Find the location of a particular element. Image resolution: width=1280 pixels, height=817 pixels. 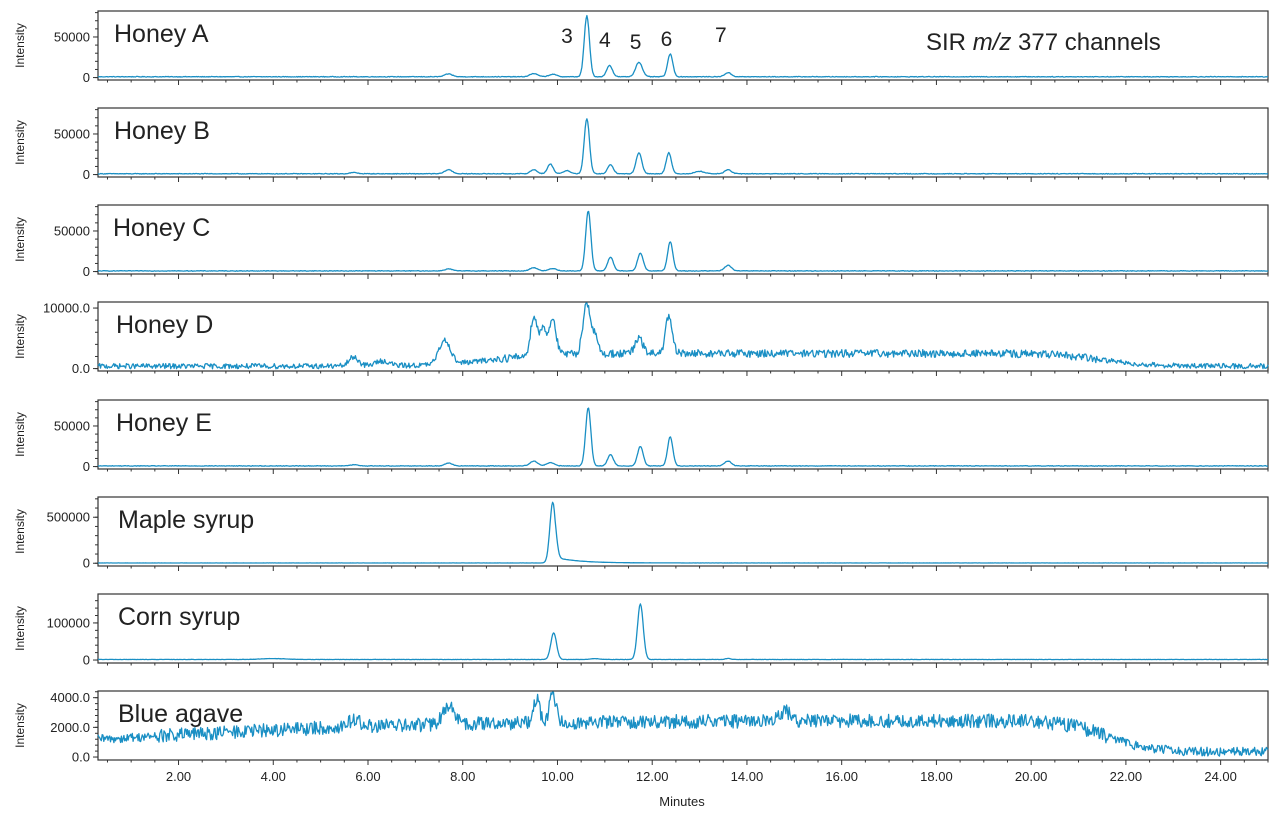

panel-blue-agave: 0.0 2000.0 4000.0 Intensity Blue agave is located at coordinates (641, 727).